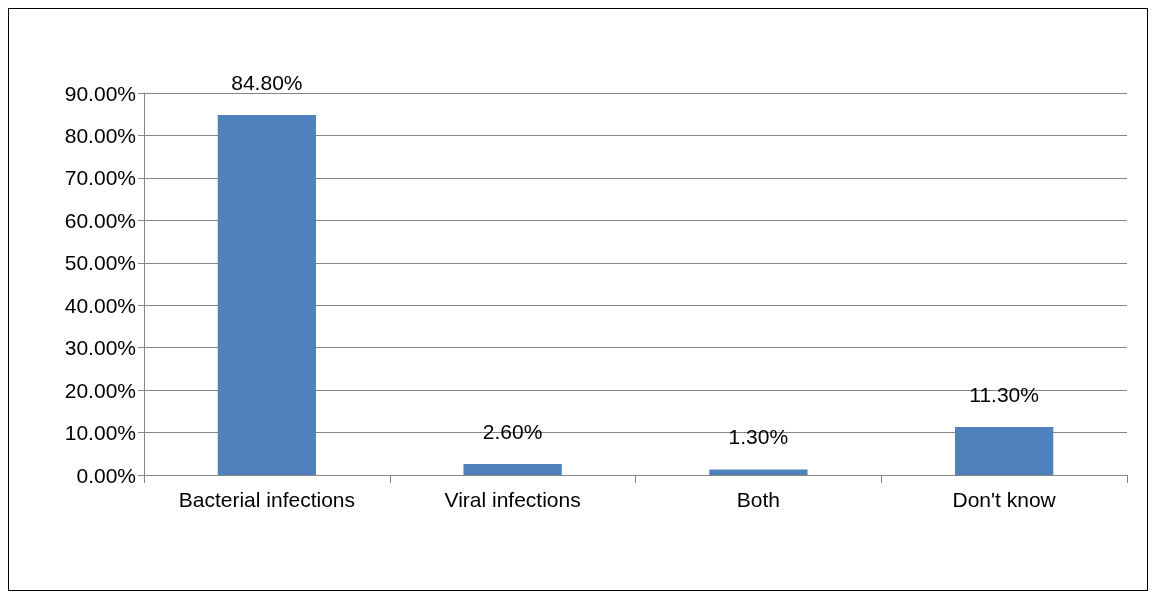 This screenshot has width=1156, height=599. Describe the element at coordinates (100, 348) in the screenshot. I see `y-tick-label: 30.00%` at that location.